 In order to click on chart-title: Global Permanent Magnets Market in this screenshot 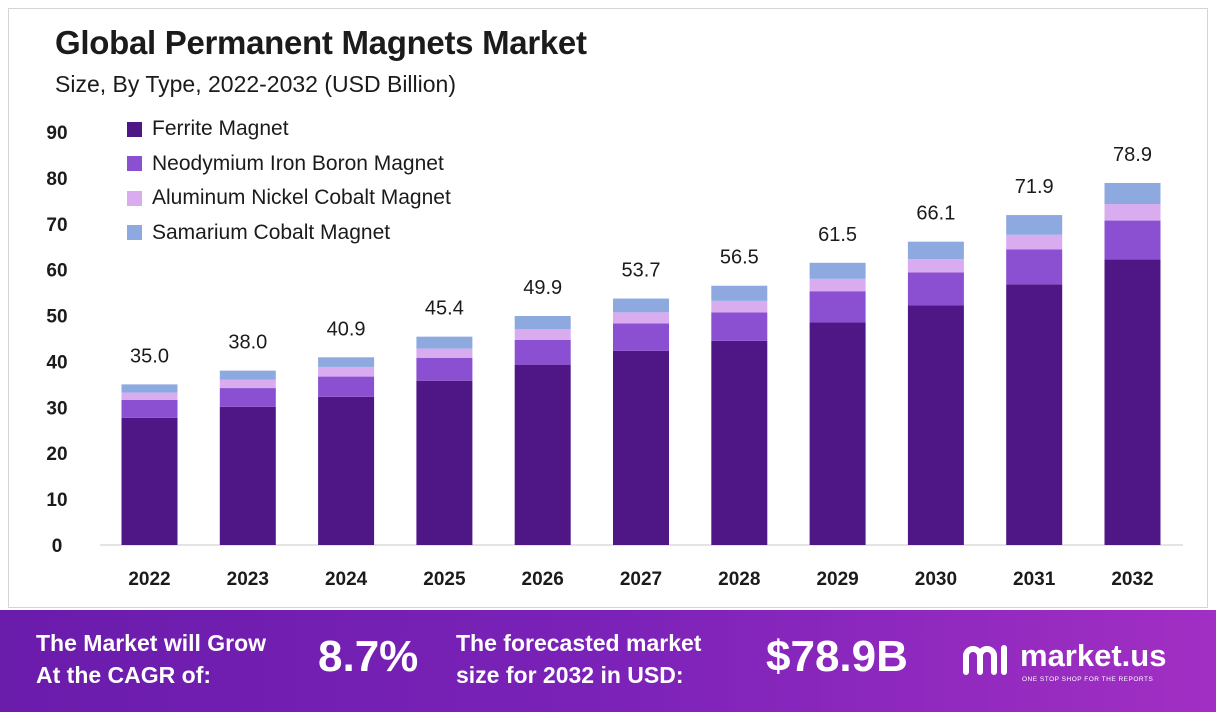, I will do `click(321, 42)`.